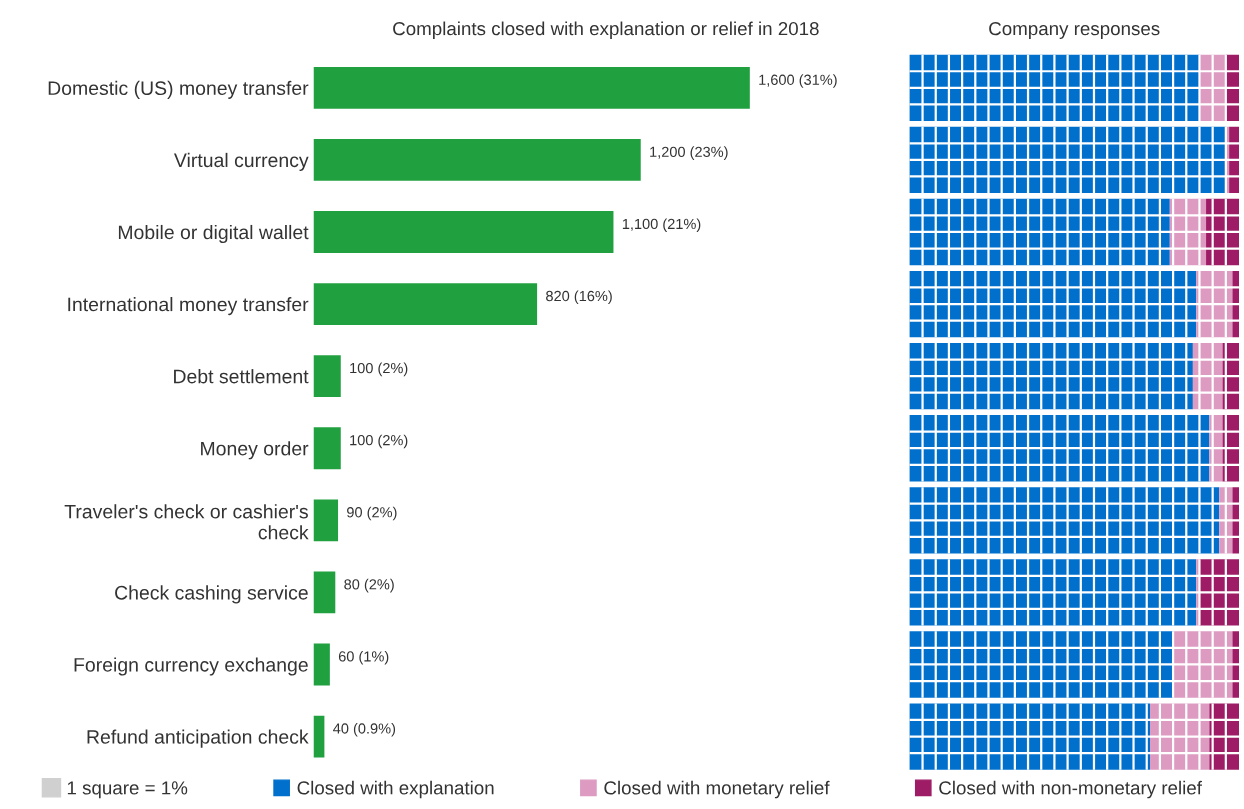 Image resolution: width=1244 pixels, height=809 pixels. What do you see at coordinates (798, 81) in the screenshot?
I see `data-label: 1,600 (31%)` at bounding box center [798, 81].